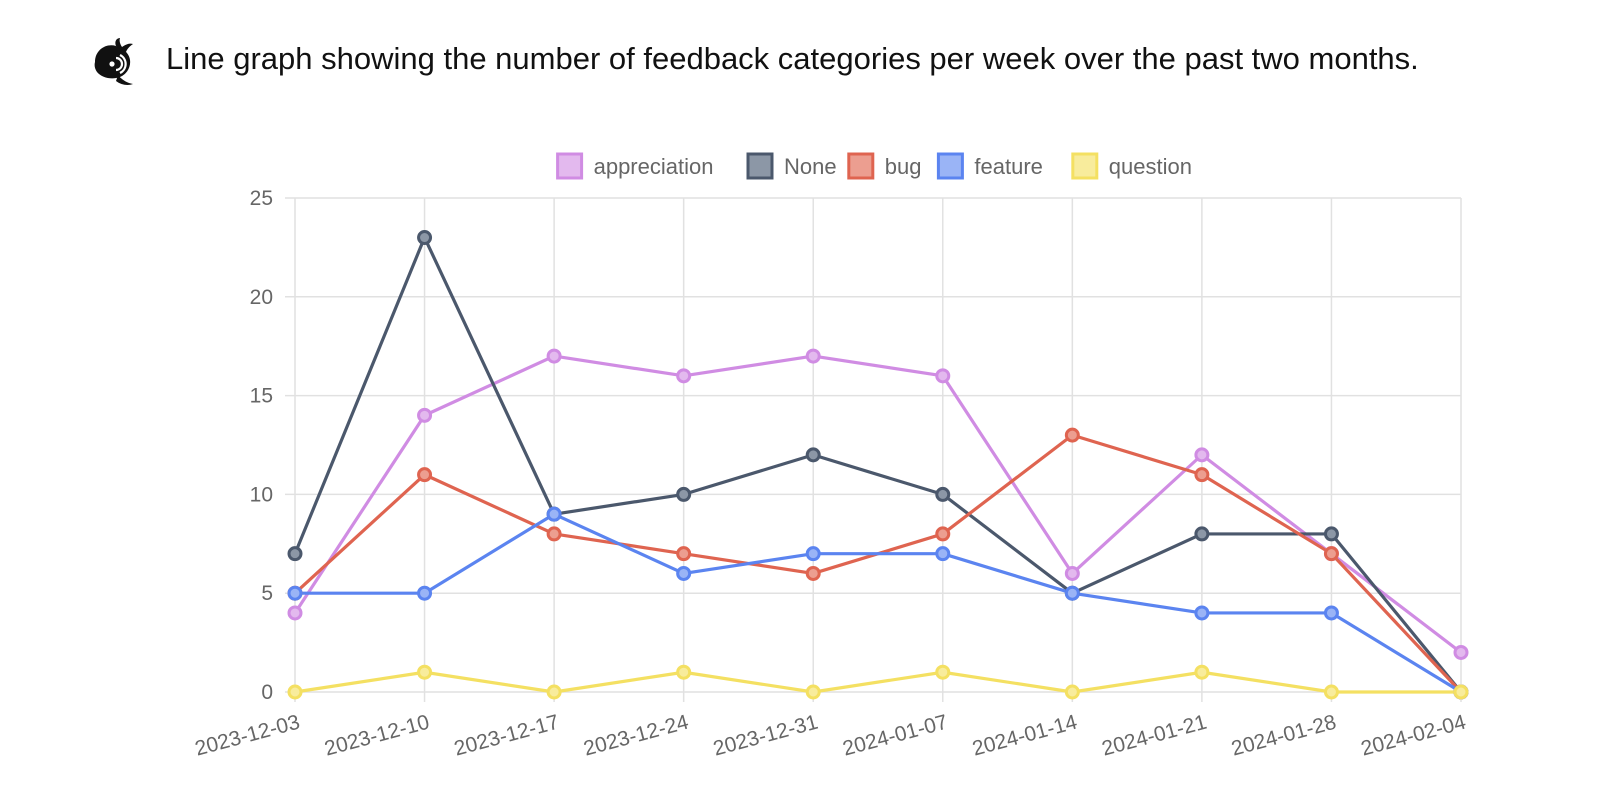 The width and height of the screenshot is (1600, 800). I want to click on y-tick-label: 25, so click(261, 198).